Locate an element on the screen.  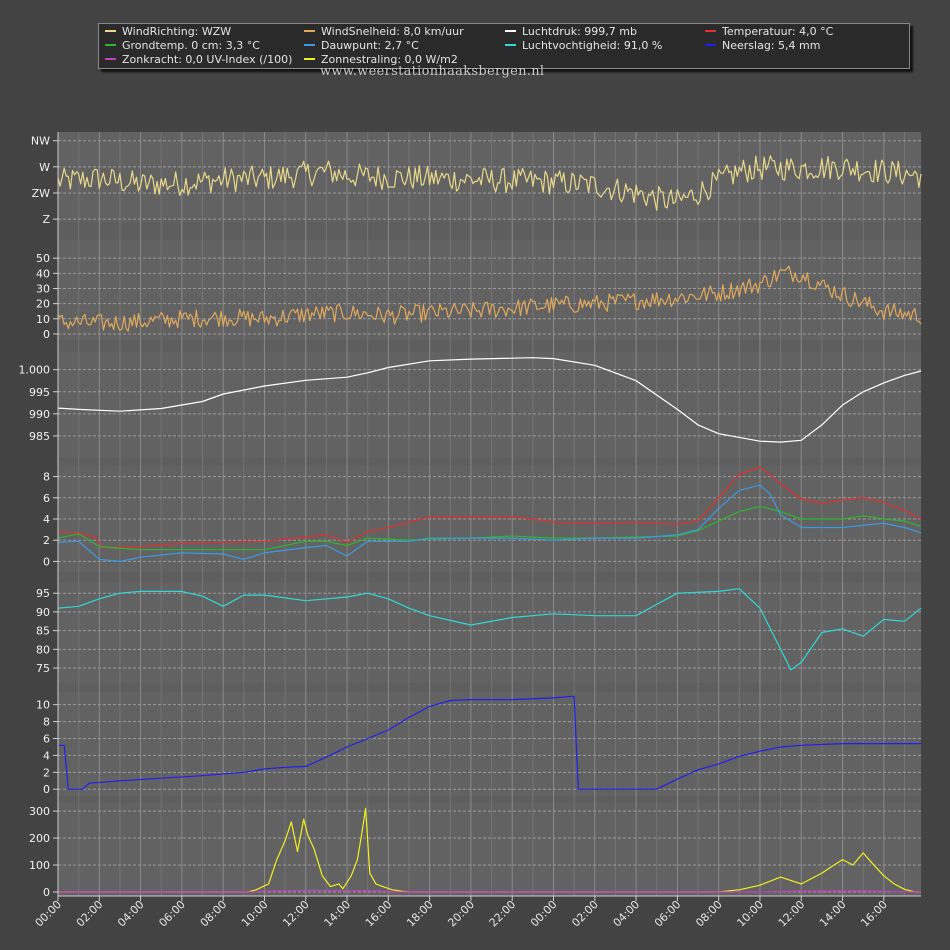
x-tick-label: 00:00 is located at coordinates (49, 914).